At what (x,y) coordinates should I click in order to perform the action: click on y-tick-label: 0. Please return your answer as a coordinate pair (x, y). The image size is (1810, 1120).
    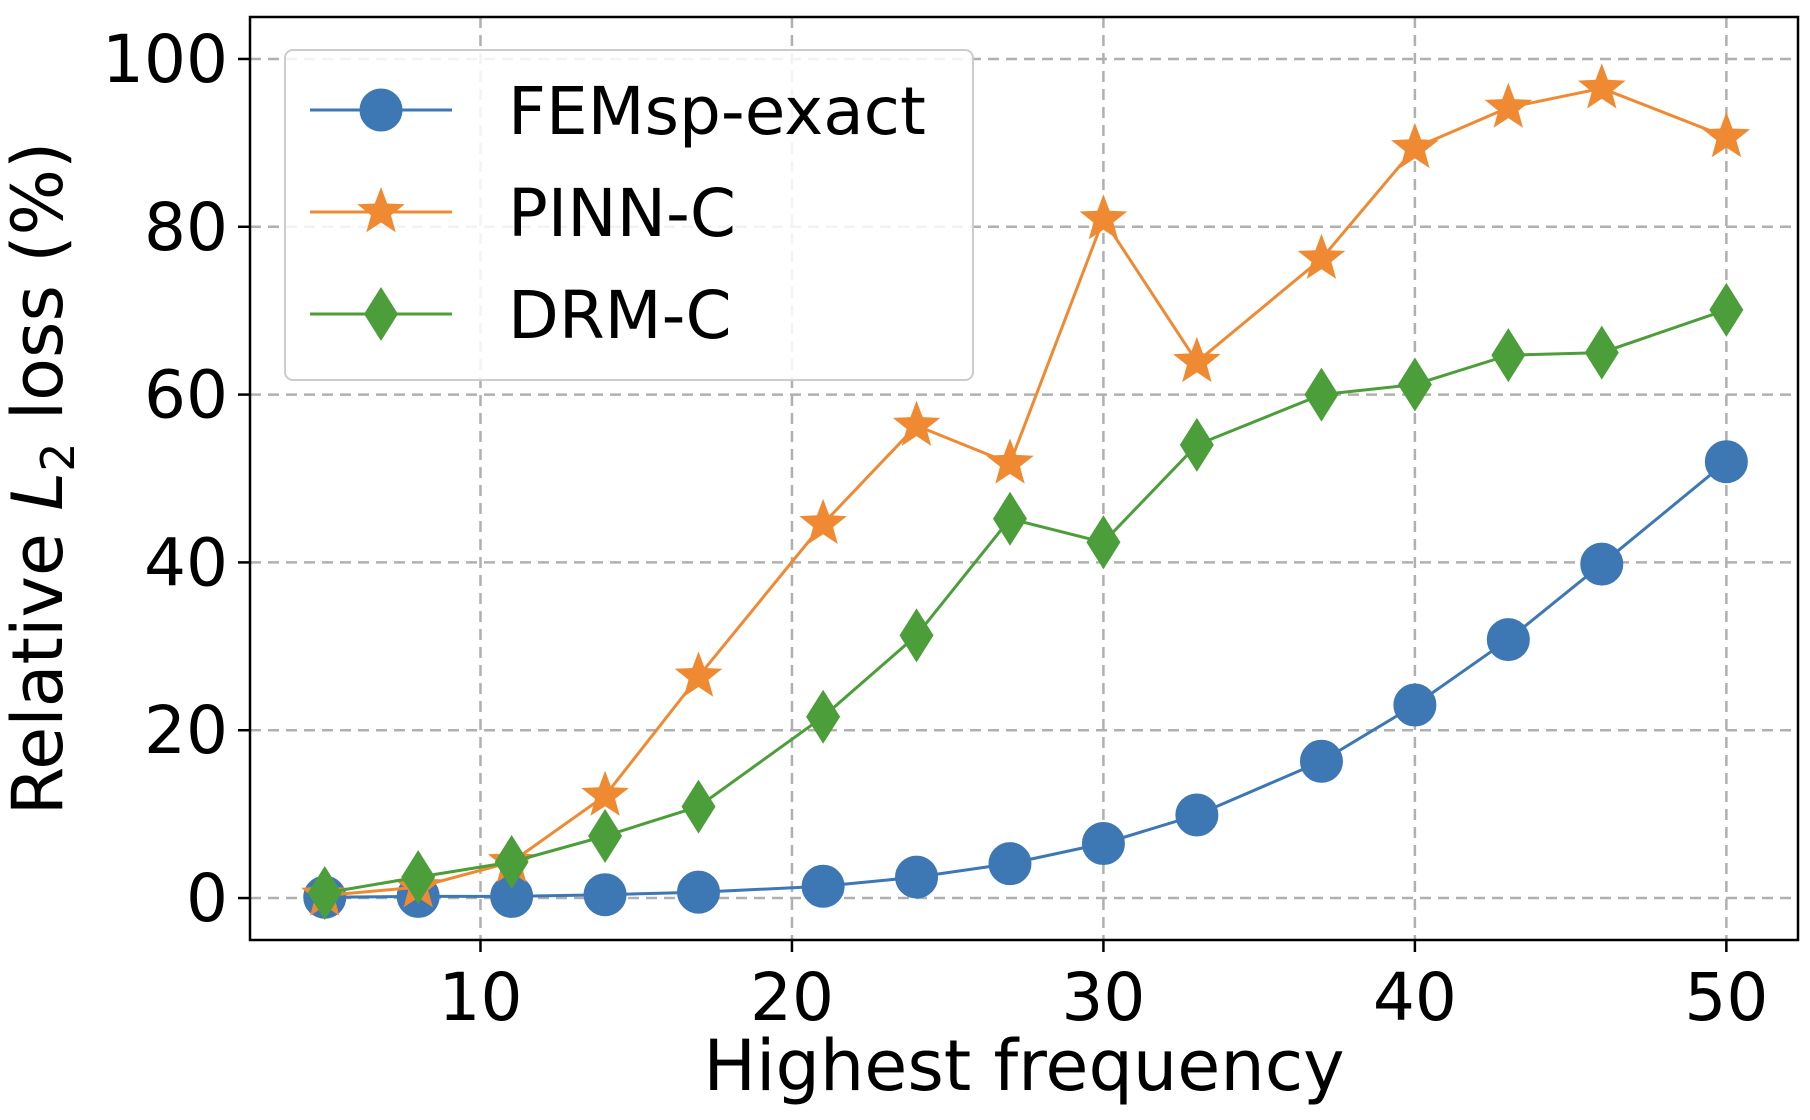
    Looking at the image, I should click on (207, 898).